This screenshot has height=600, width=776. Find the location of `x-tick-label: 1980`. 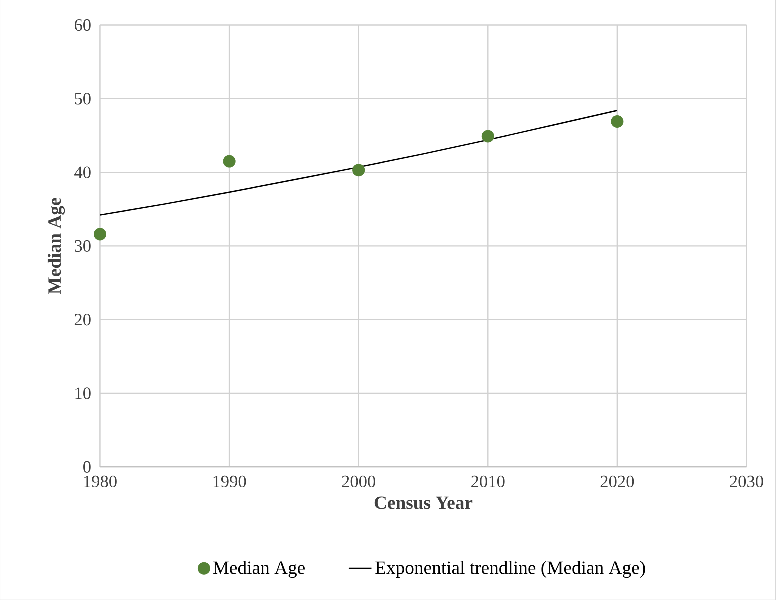

x-tick-label: 1980 is located at coordinates (100, 482).